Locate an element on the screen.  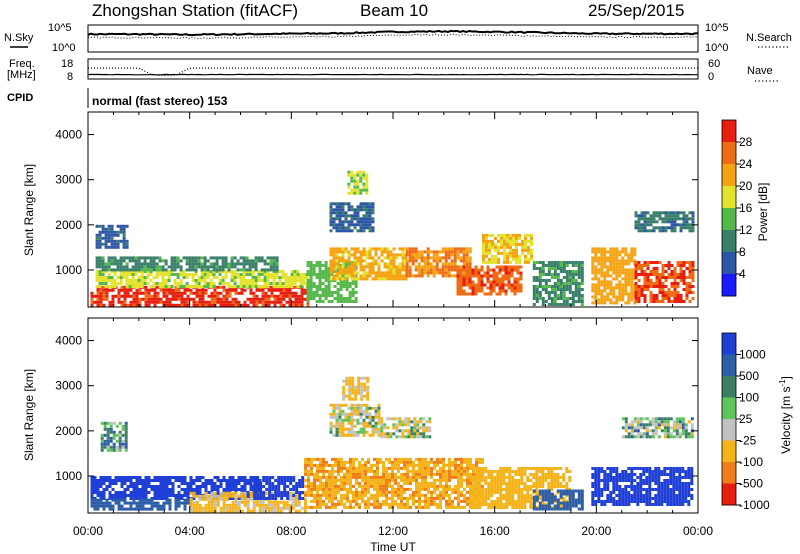
nsky-panel: N.Sky 10^5 10^0 10^5 10^0 N.Search is located at coordinates (398, 38).